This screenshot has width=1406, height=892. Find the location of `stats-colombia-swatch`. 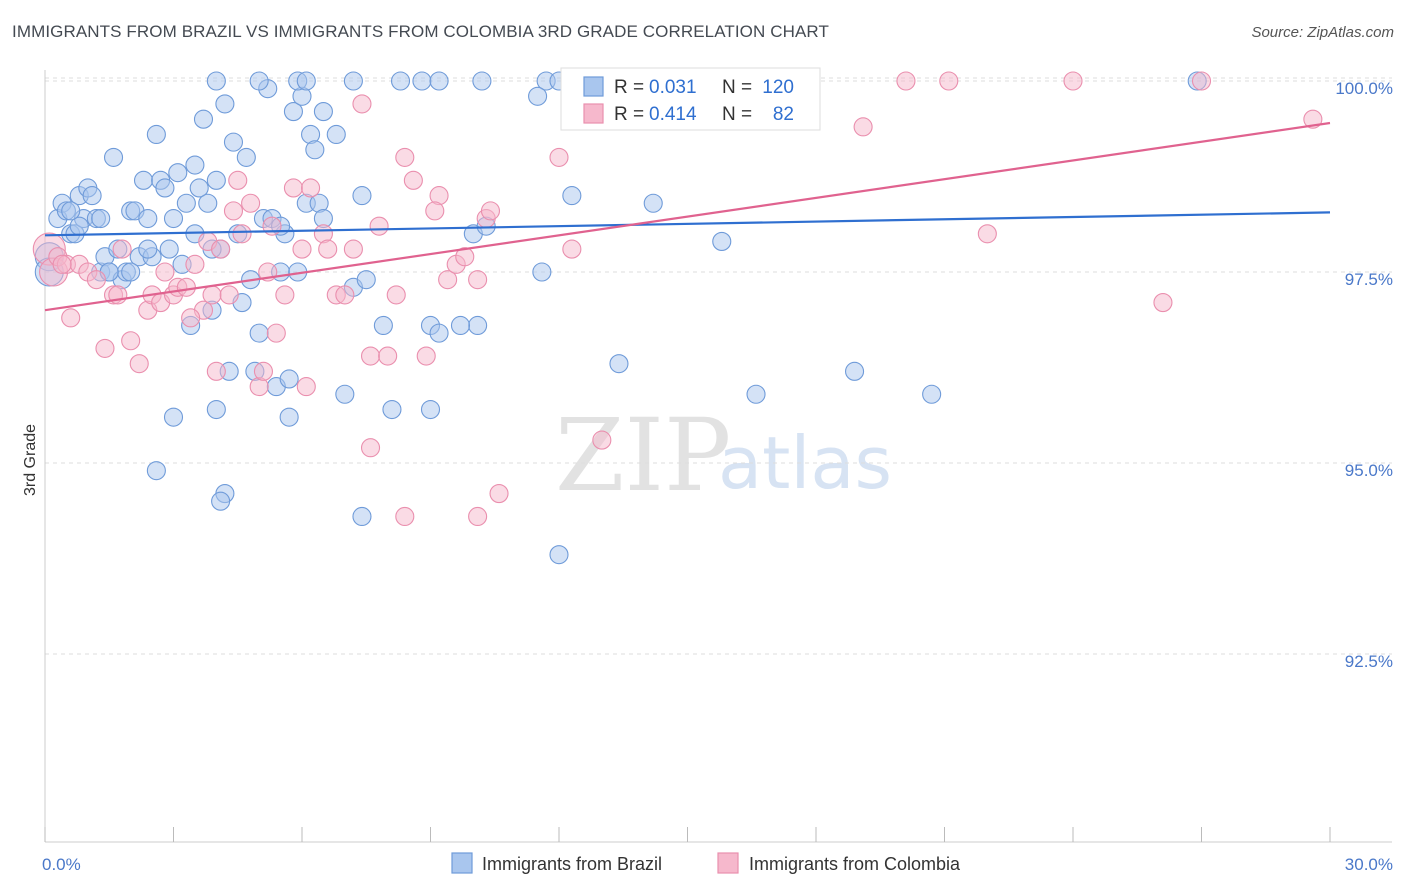

stats-colombia-swatch is located at coordinates (593, 113).